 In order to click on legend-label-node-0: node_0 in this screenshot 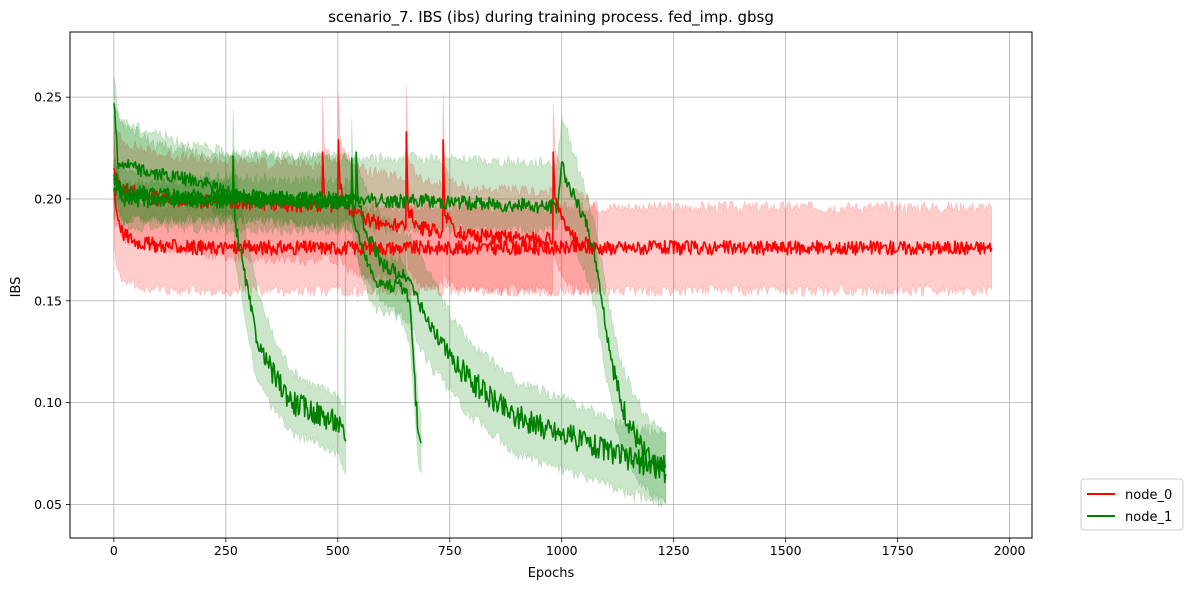, I will do `click(1148, 495)`.